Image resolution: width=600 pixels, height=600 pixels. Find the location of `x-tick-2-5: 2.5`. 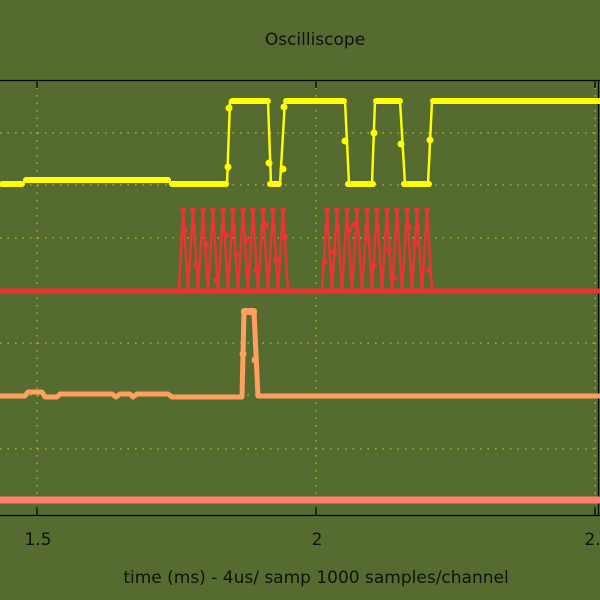

x-tick-2-5: 2.5 is located at coordinates (592, 540).